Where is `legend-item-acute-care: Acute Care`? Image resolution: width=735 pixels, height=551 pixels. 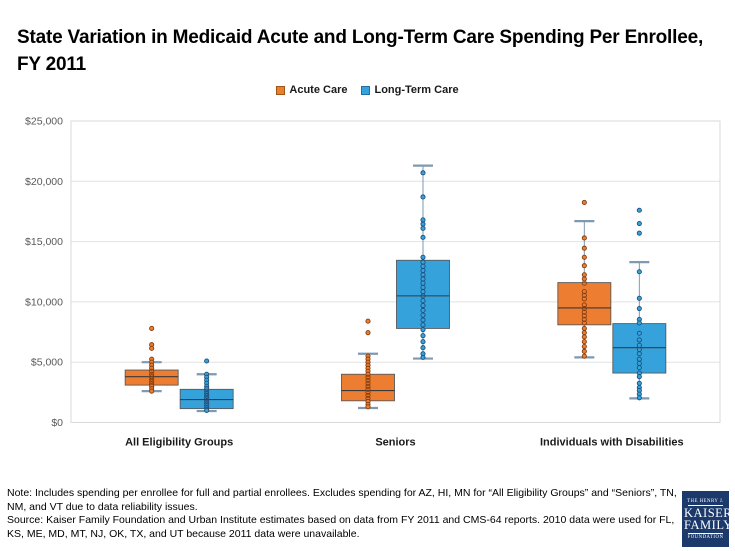
legend-item-acute-care: Acute Care is located at coordinates (311, 90).